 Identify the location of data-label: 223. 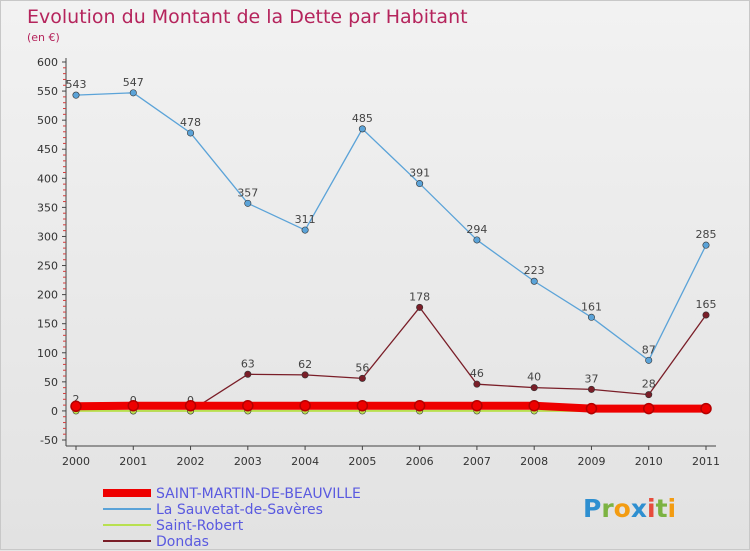
(534, 270).